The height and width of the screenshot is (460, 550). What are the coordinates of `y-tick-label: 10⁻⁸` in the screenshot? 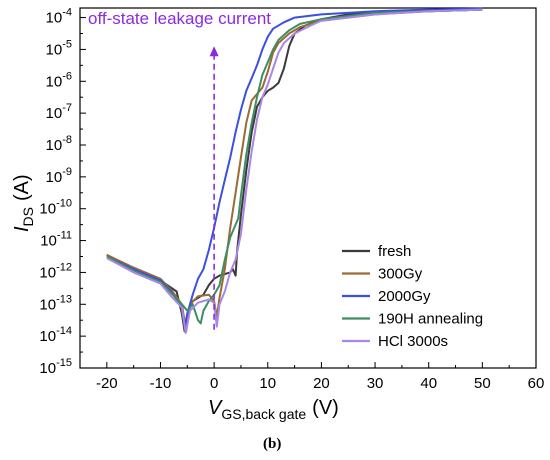 It's located at (59, 144).